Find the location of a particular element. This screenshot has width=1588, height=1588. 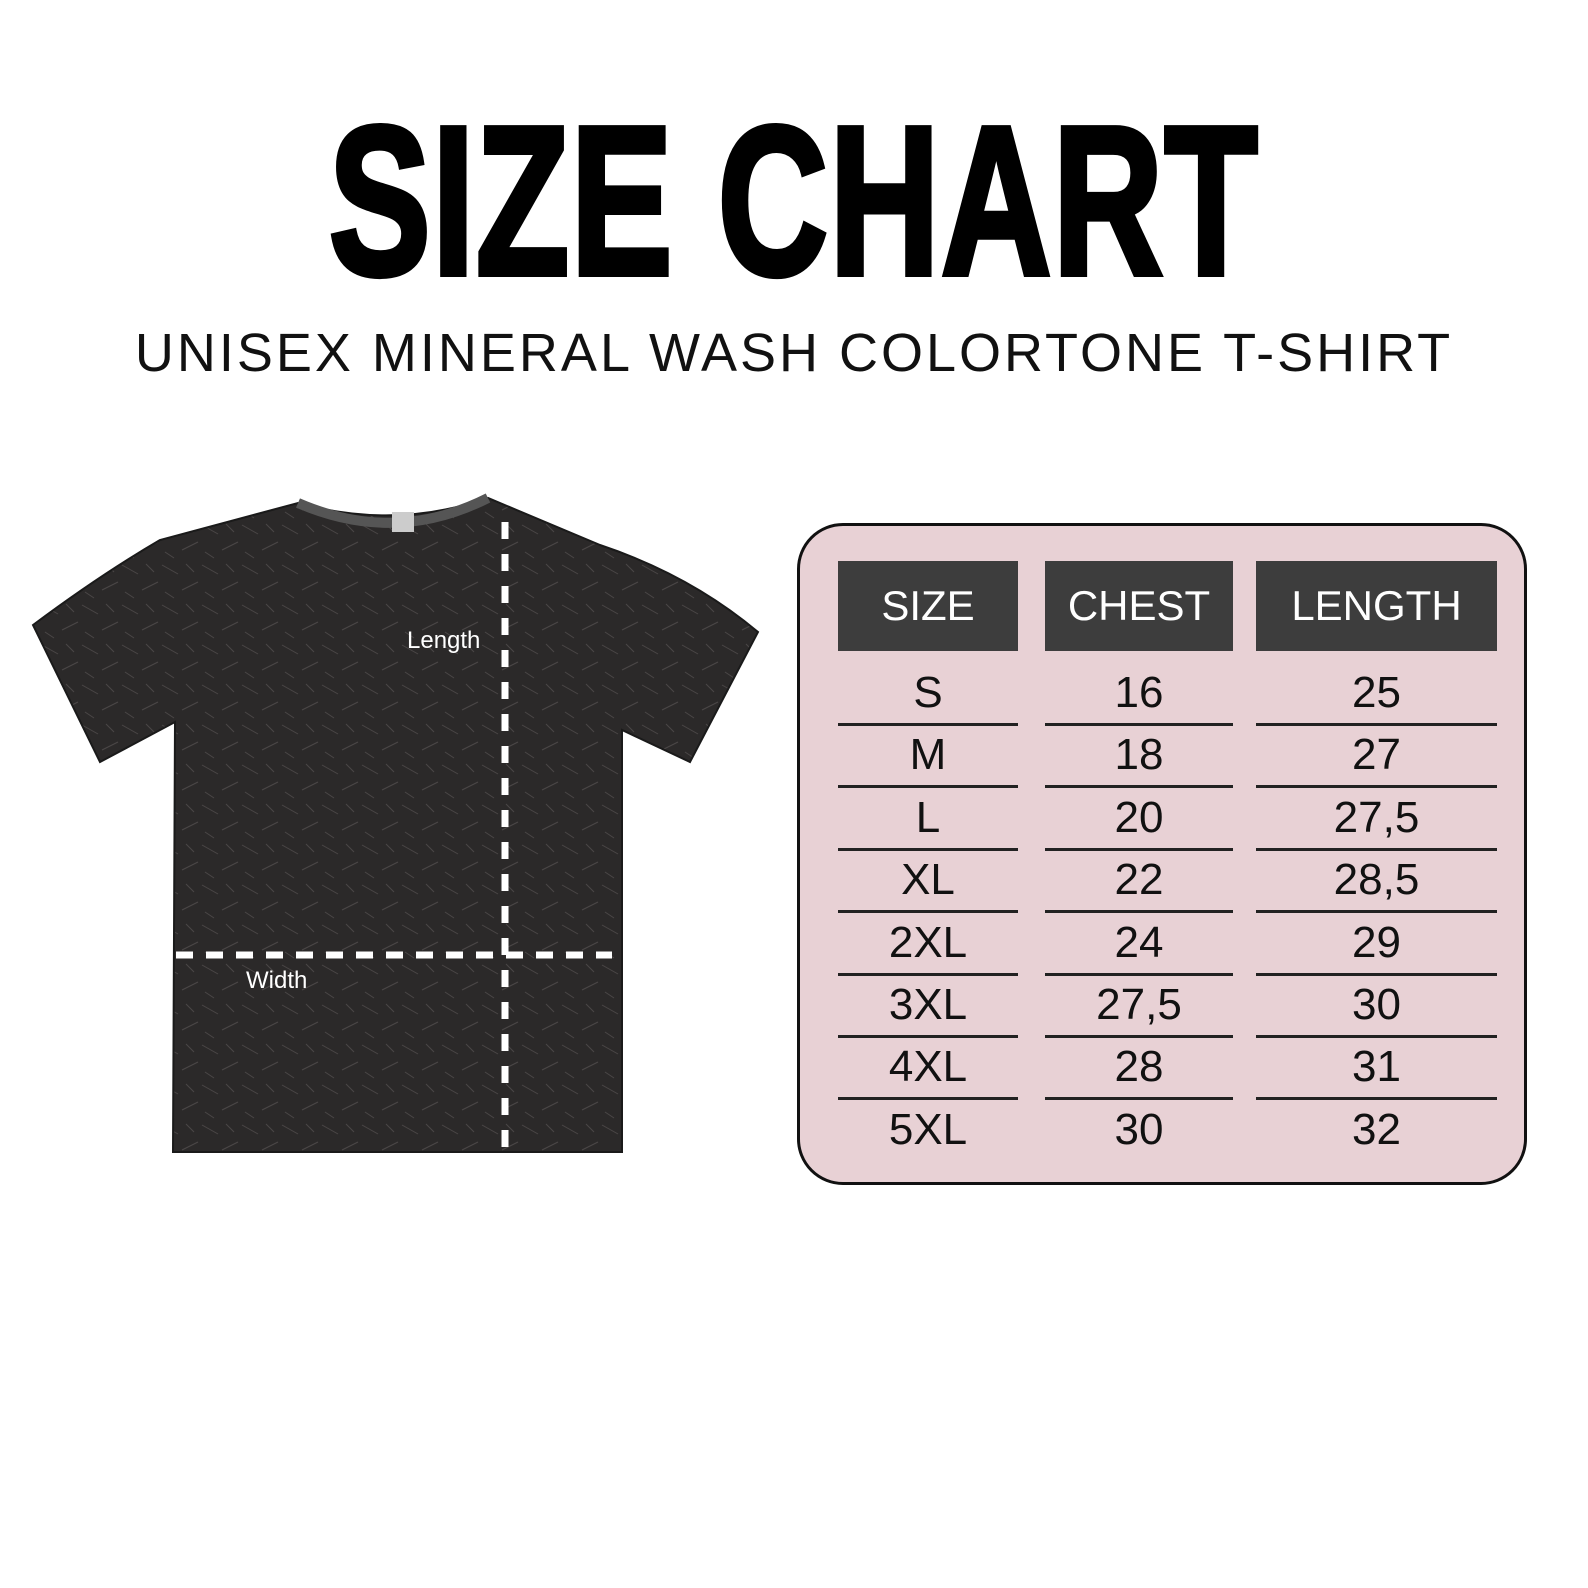

title-text: SIZE CHART is located at coordinates (793, 200).